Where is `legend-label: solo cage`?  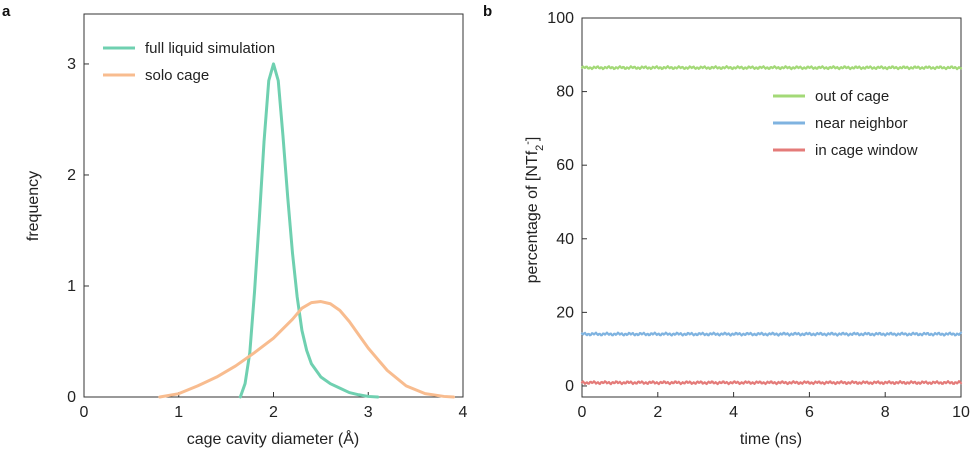
legend-label: solo cage is located at coordinates (177, 75).